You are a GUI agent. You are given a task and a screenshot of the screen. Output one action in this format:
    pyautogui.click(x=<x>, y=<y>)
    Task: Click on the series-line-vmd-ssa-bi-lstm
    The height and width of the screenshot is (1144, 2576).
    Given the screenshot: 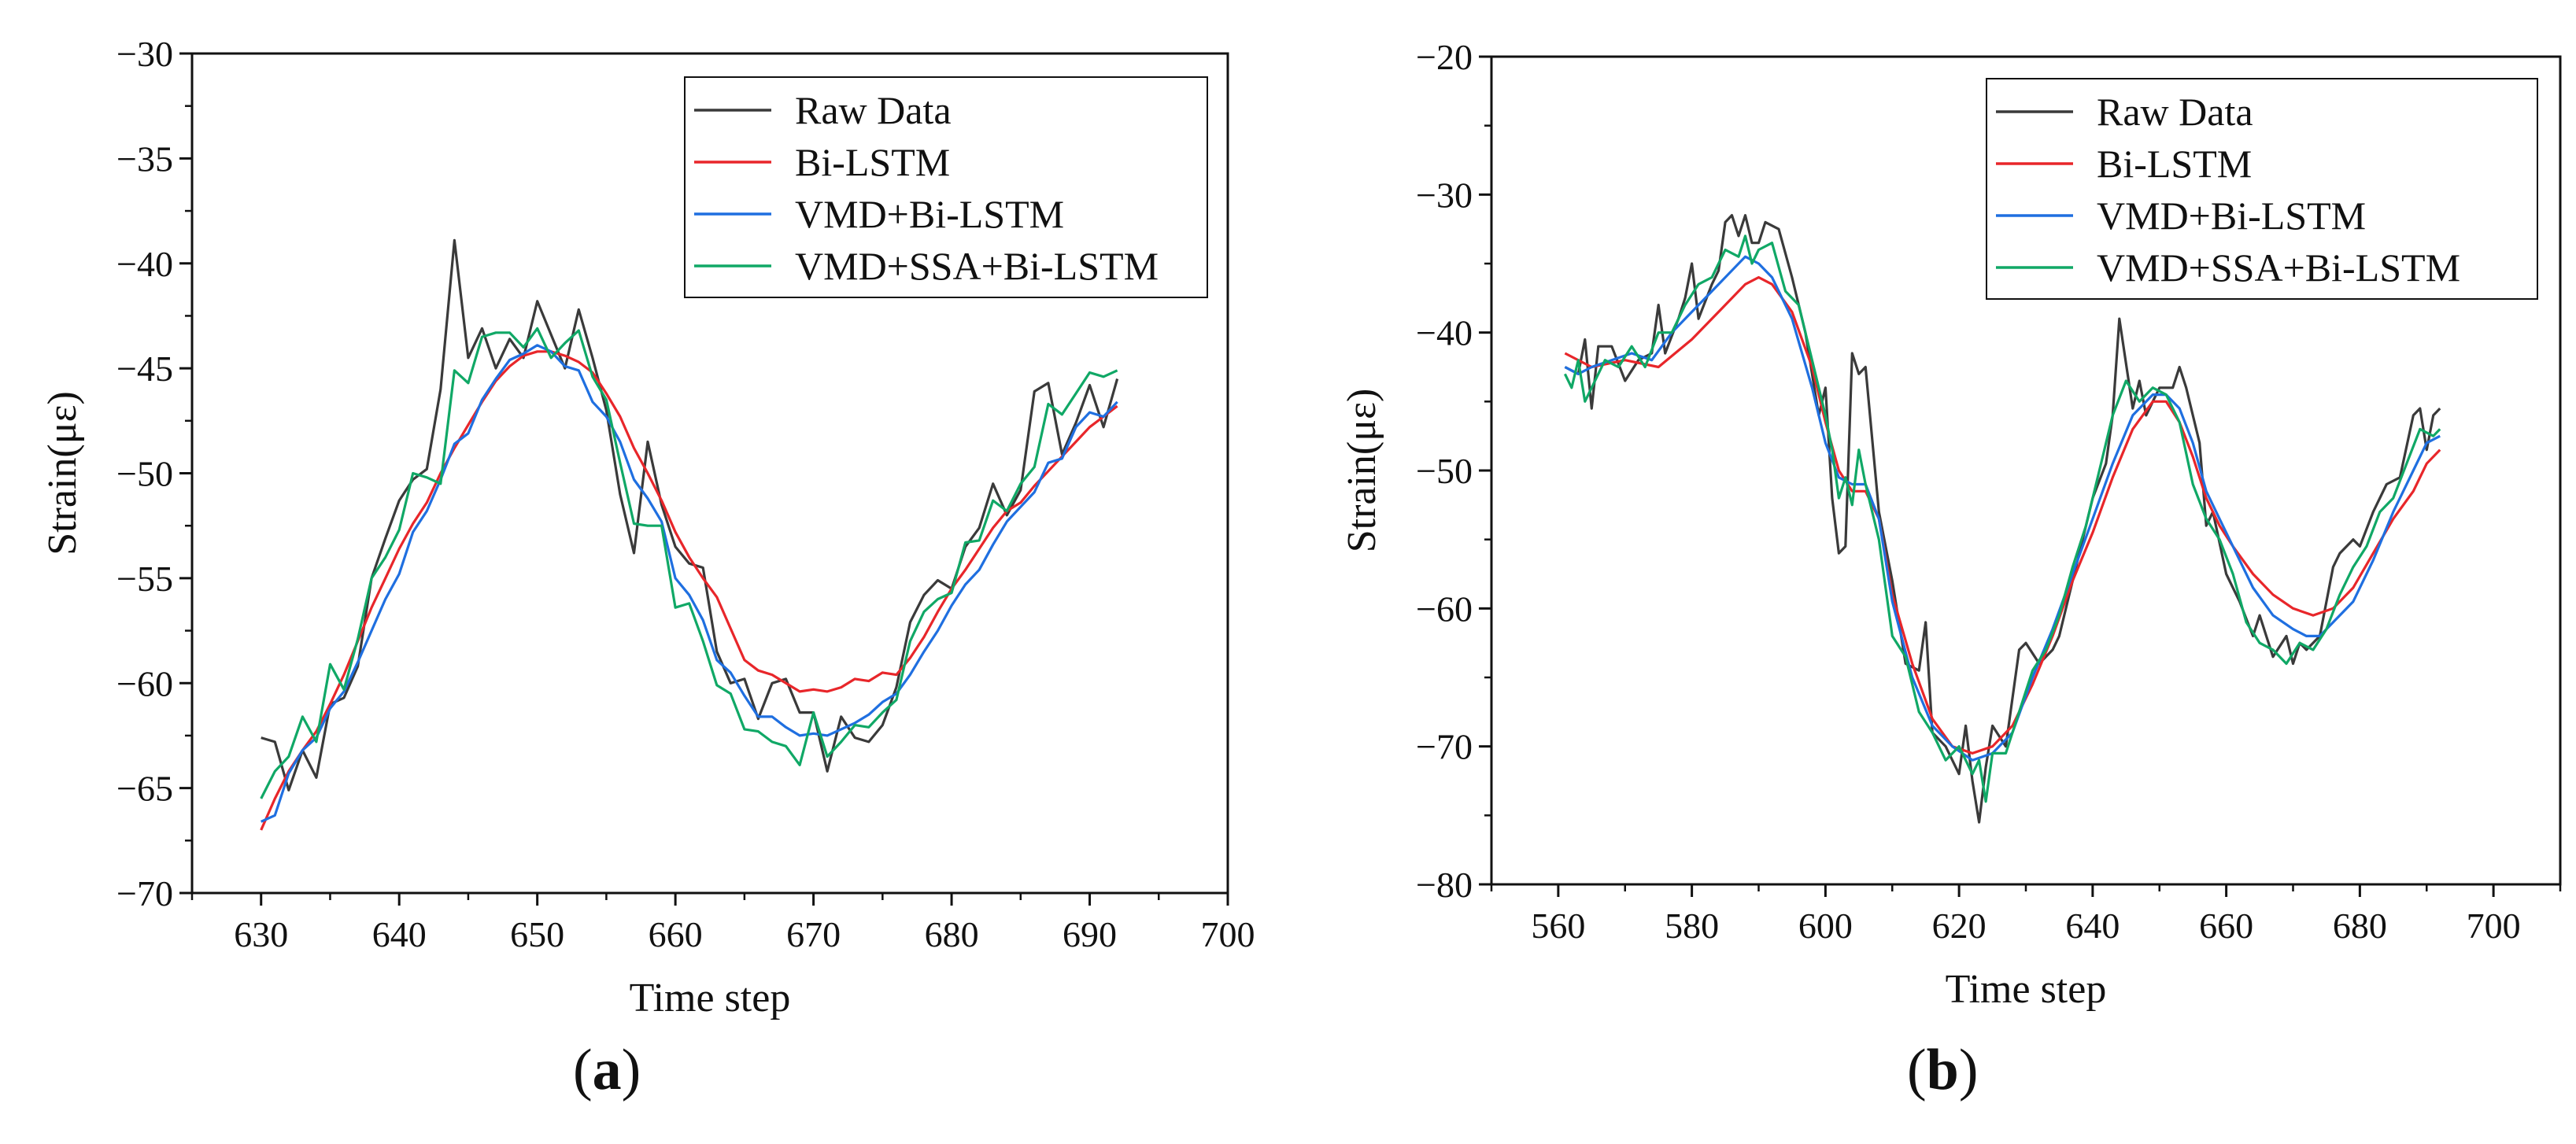 What is the action you would take?
    pyautogui.click(x=689, y=563)
    